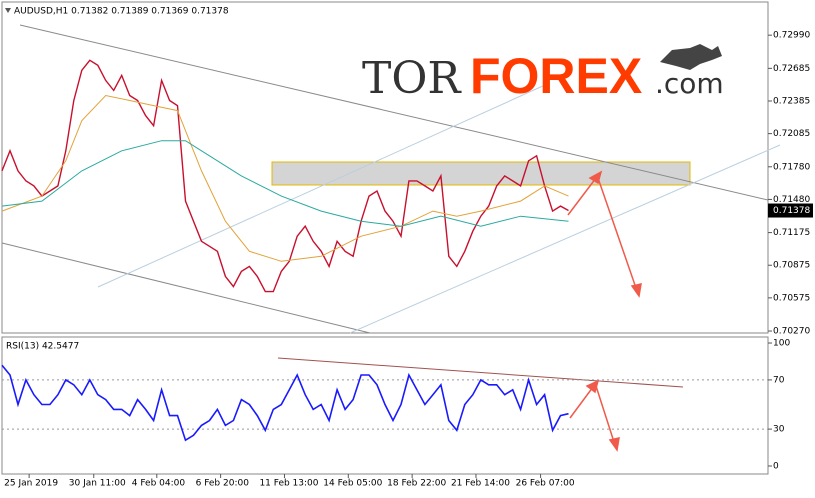  What do you see at coordinates (159, 484) in the screenshot?
I see `x-tick-label: 4 Feb 04:00` at bounding box center [159, 484].